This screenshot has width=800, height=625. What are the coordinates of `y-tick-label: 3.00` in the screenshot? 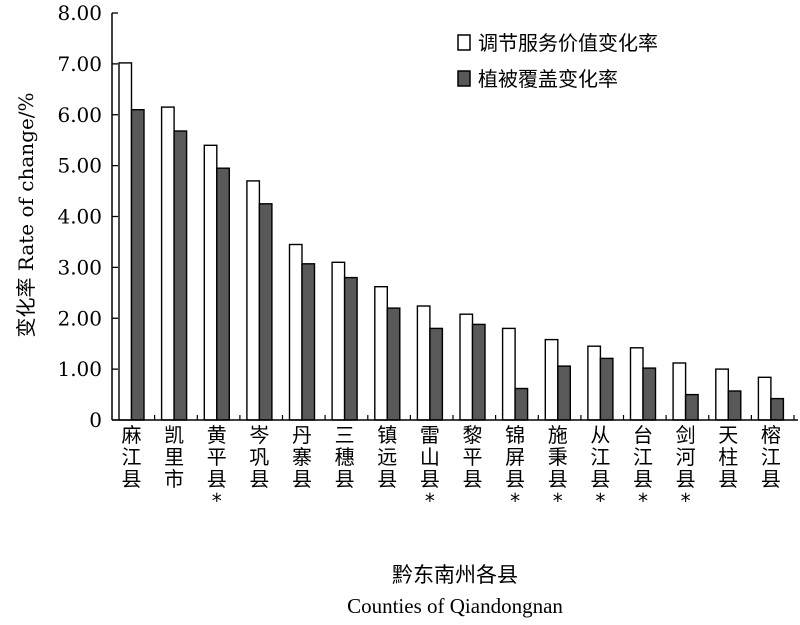 It's located at (79, 267).